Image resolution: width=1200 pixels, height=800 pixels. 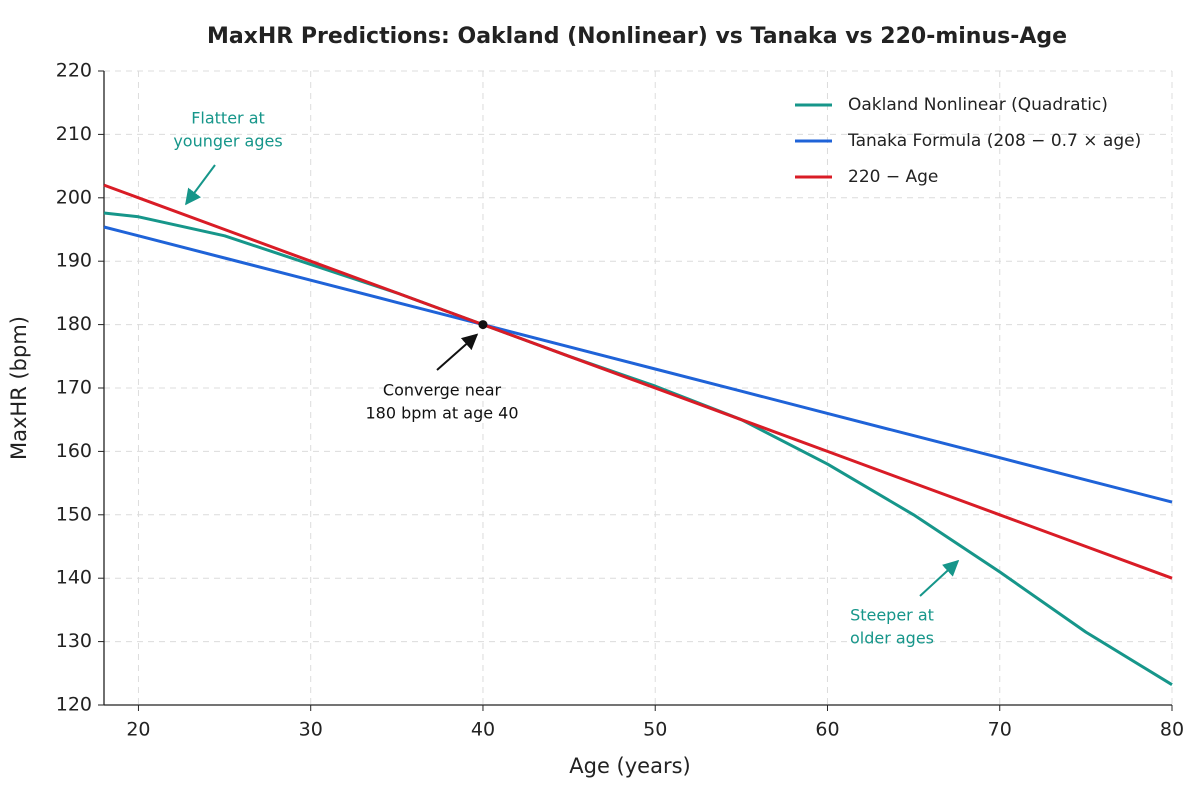 I want to click on y-tick-label: 170, so click(x=74, y=388).